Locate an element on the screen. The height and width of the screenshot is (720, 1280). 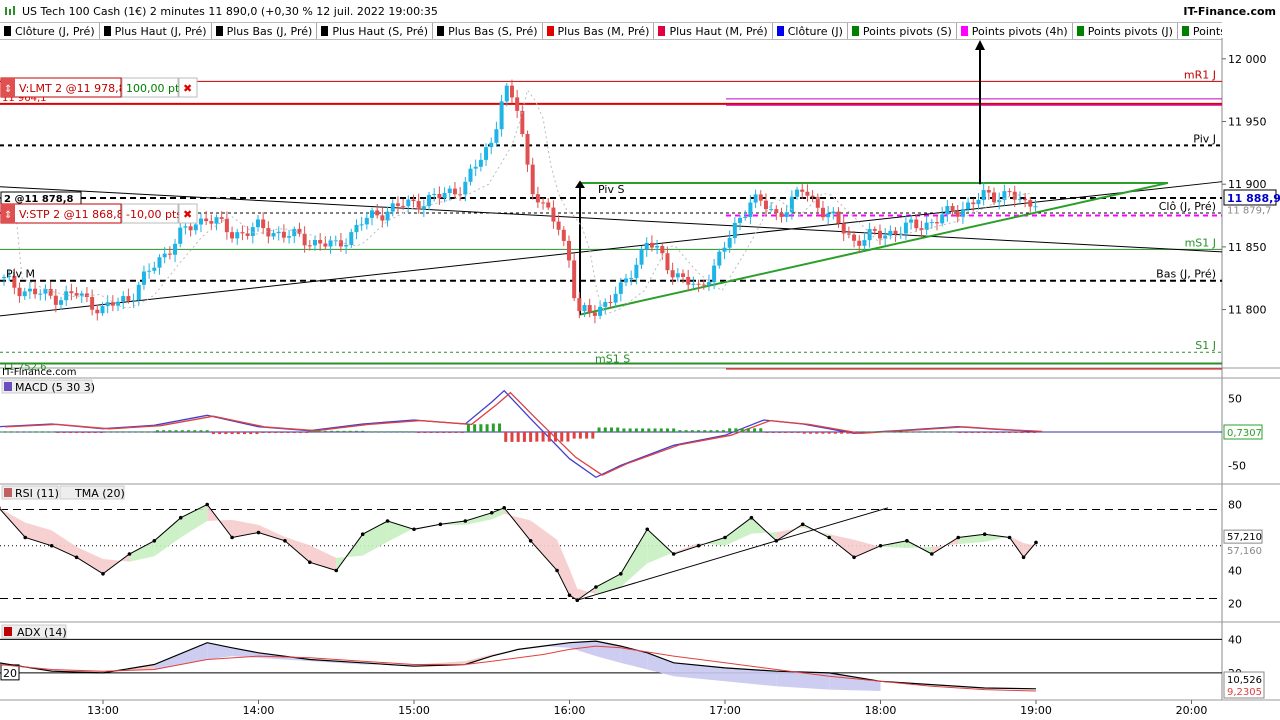
legend-swatch is located at coordinates (107, 31).